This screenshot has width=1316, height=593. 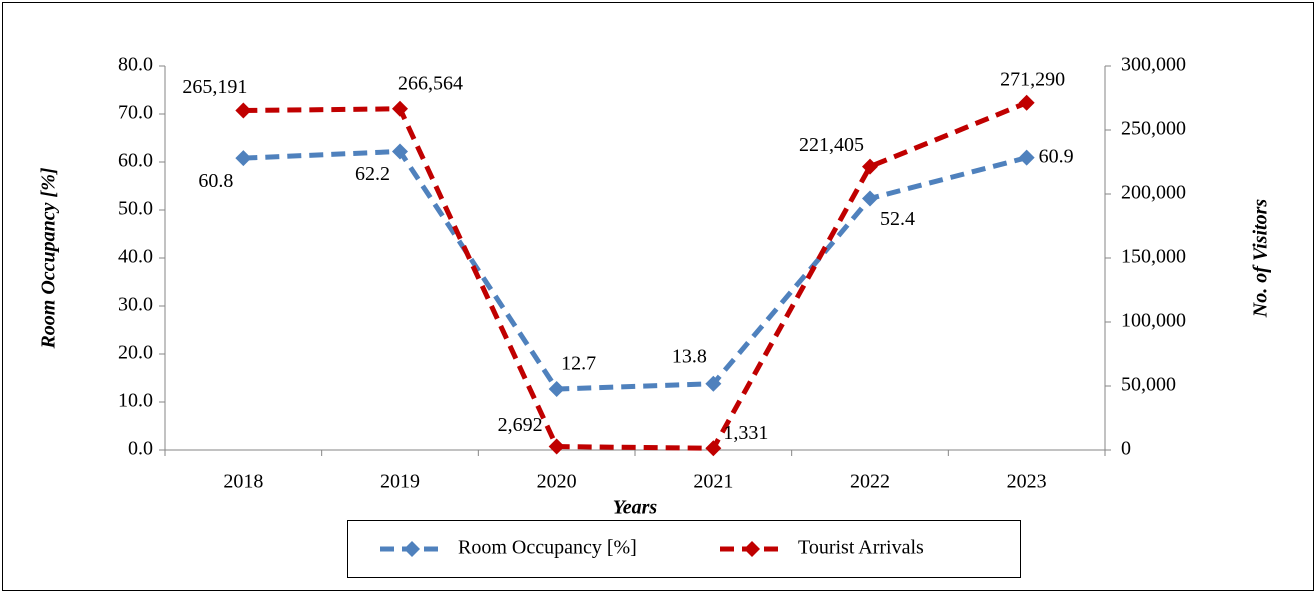 What do you see at coordinates (1261, 259) in the screenshot?
I see `y2-axis-label: No. of Visitors` at bounding box center [1261, 259].